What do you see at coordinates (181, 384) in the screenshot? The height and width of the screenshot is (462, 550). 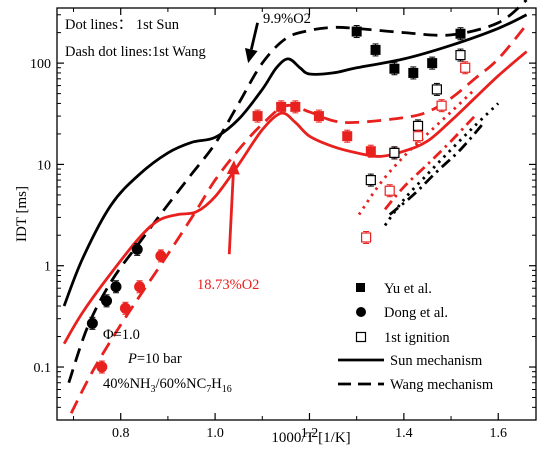 I see `mixture-part-b: /60%NC` at bounding box center [181, 384].